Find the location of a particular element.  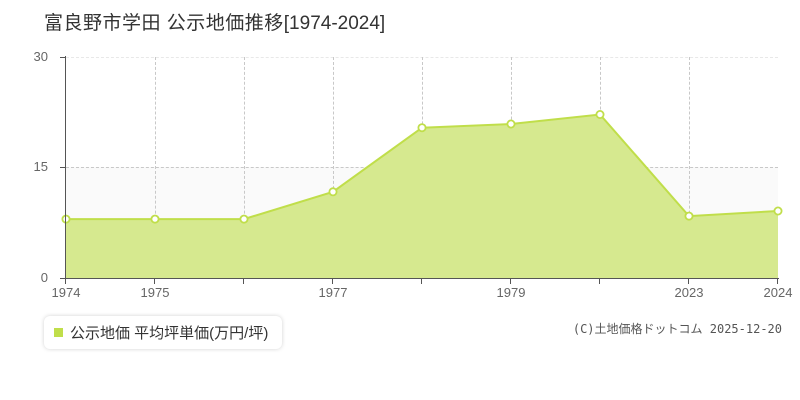

data-point-1975 is located at coordinates (155, 219).